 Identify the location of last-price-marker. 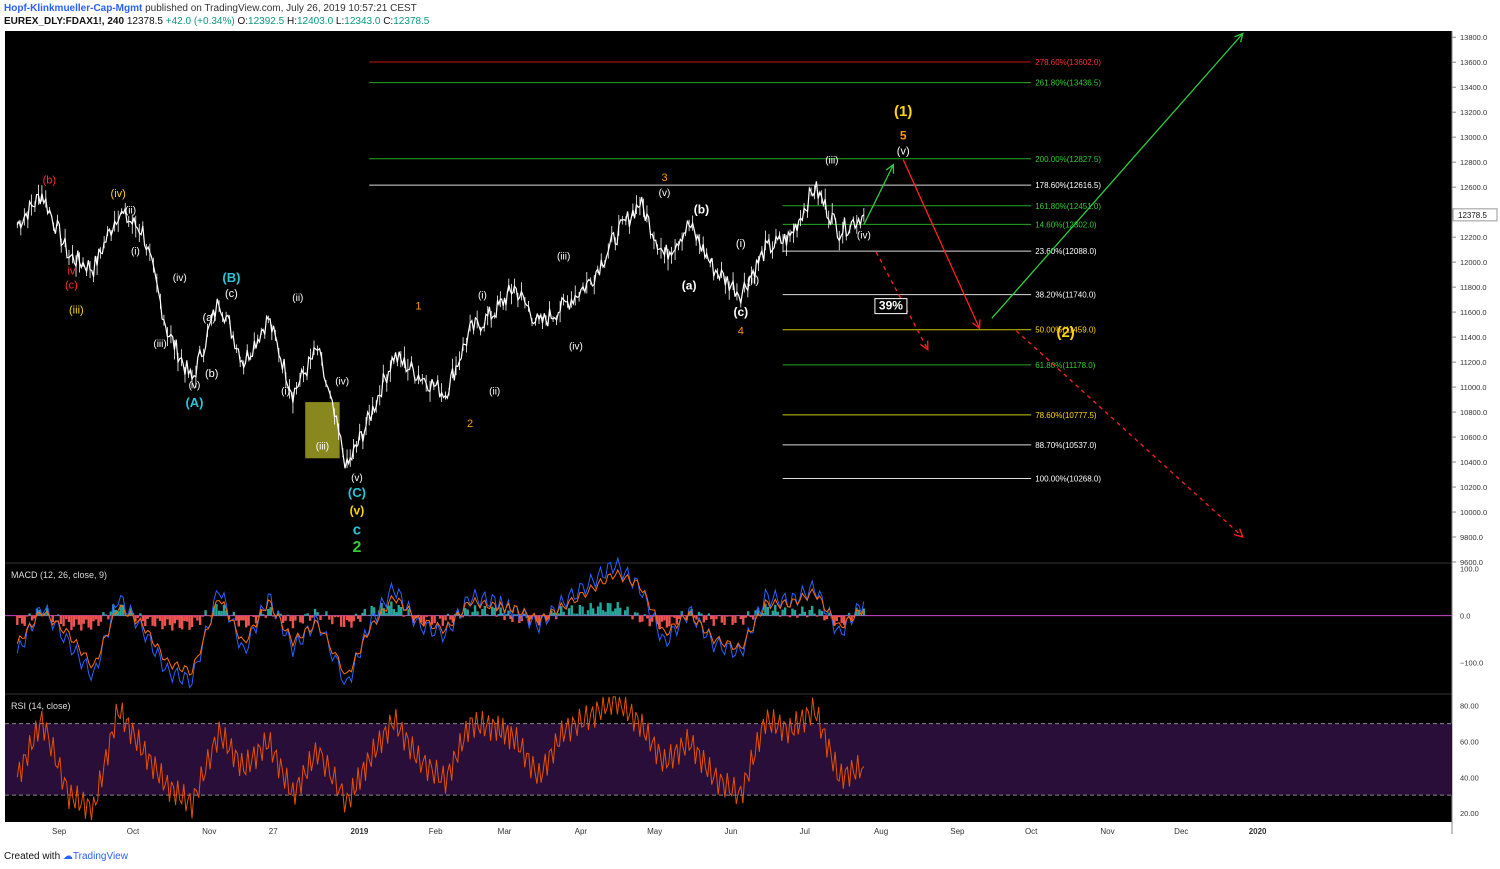
(1475, 215).